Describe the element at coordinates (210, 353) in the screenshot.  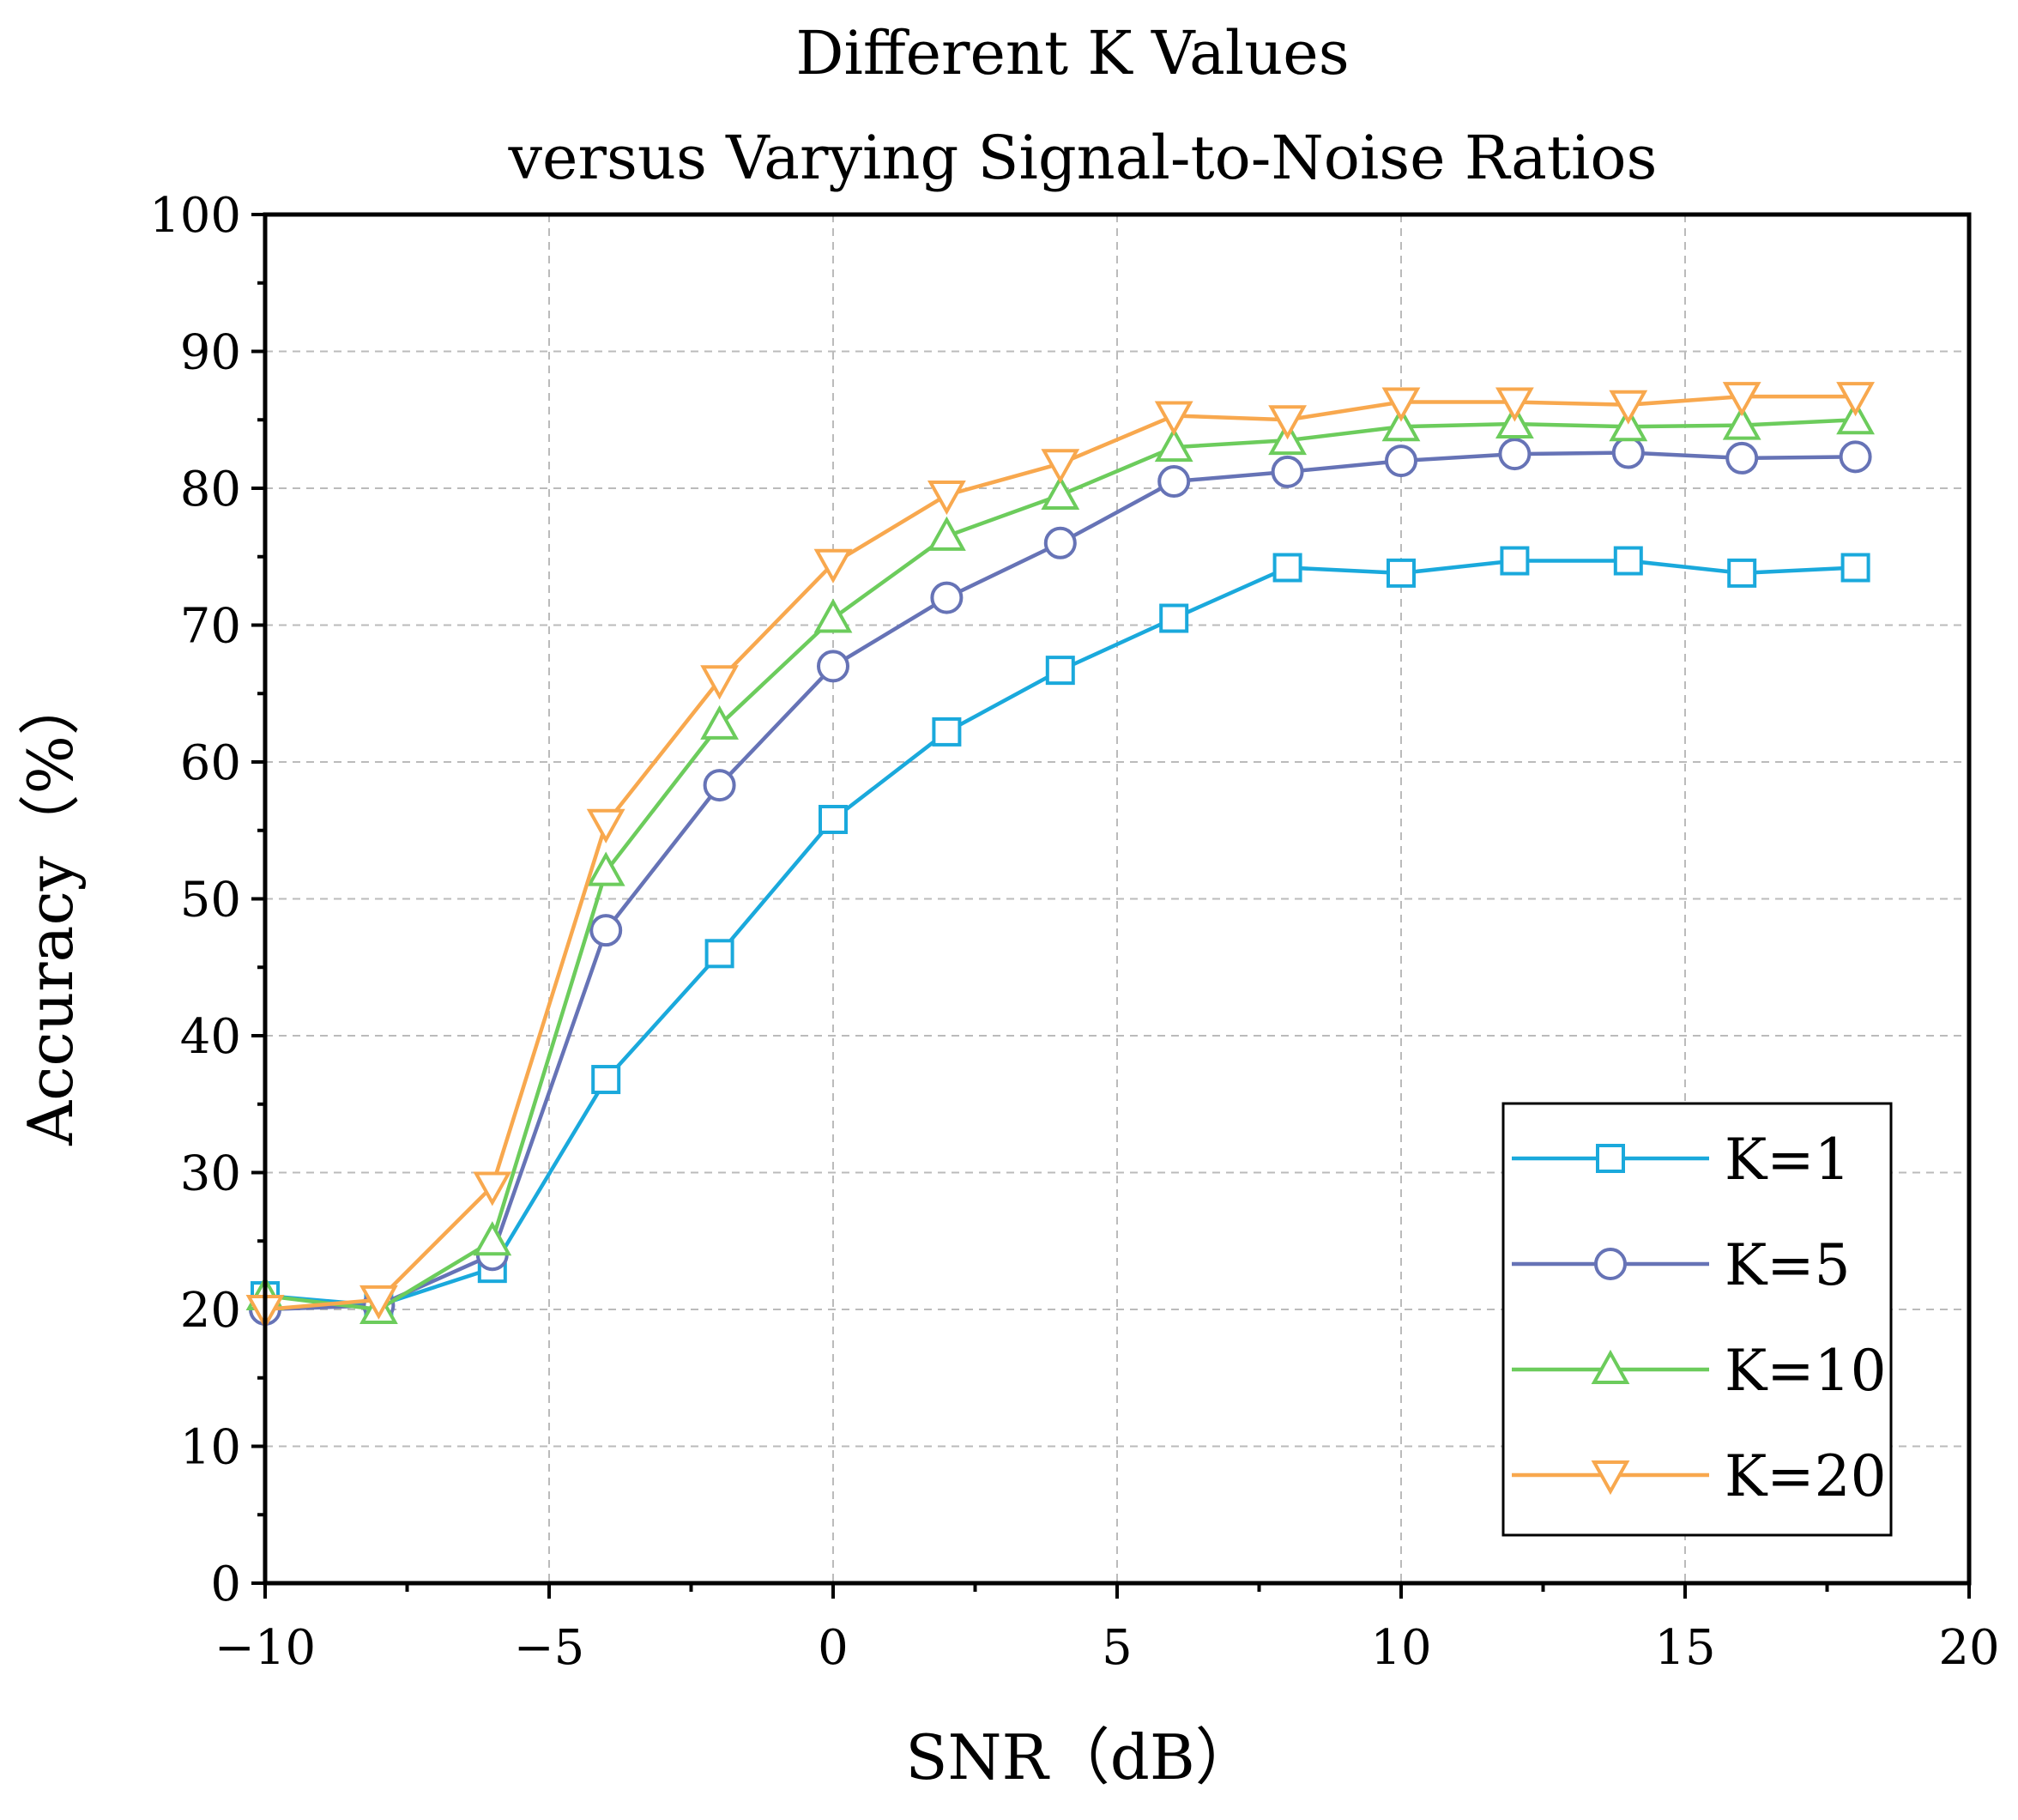
I see `y-tick-label: 90` at that location.